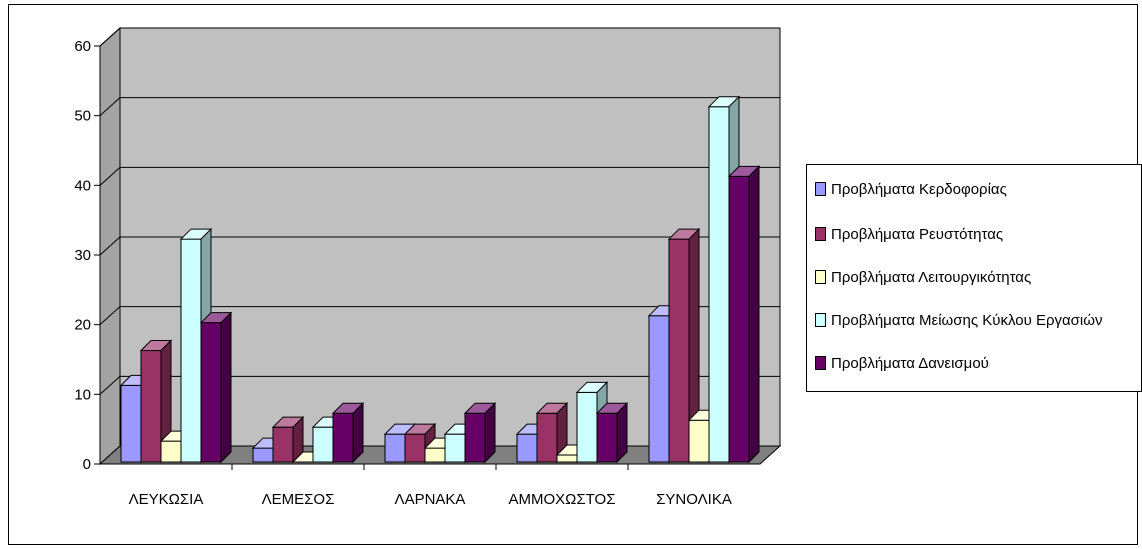  I want to click on x-category-label: ΣΥΝΟΛΙΚΑ, so click(694, 499).